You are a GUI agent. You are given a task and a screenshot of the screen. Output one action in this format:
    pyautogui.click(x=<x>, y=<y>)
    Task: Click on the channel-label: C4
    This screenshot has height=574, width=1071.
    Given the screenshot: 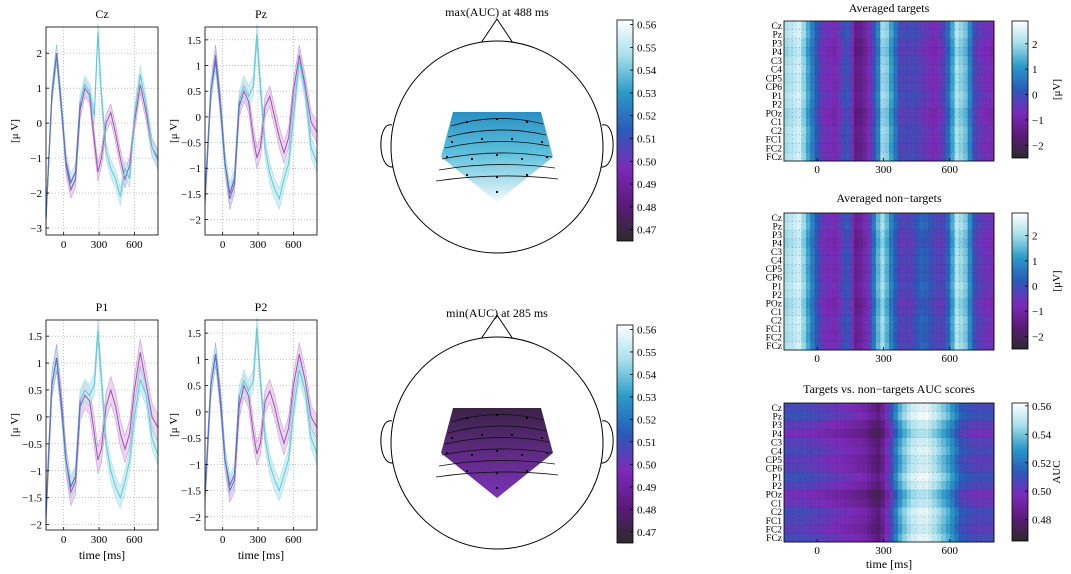 What is the action you would take?
    pyautogui.click(x=776, y=262)
    